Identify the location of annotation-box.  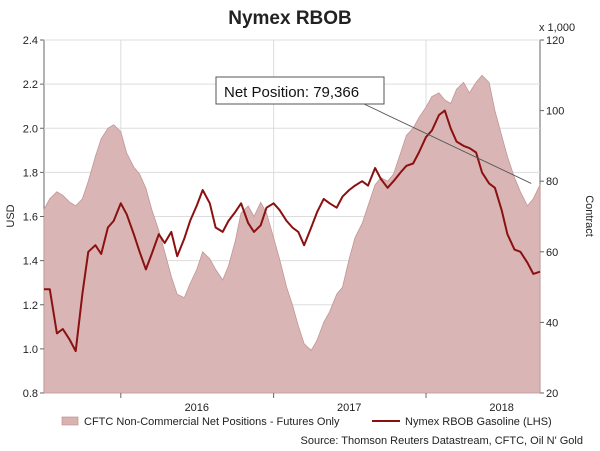
(300, 90).